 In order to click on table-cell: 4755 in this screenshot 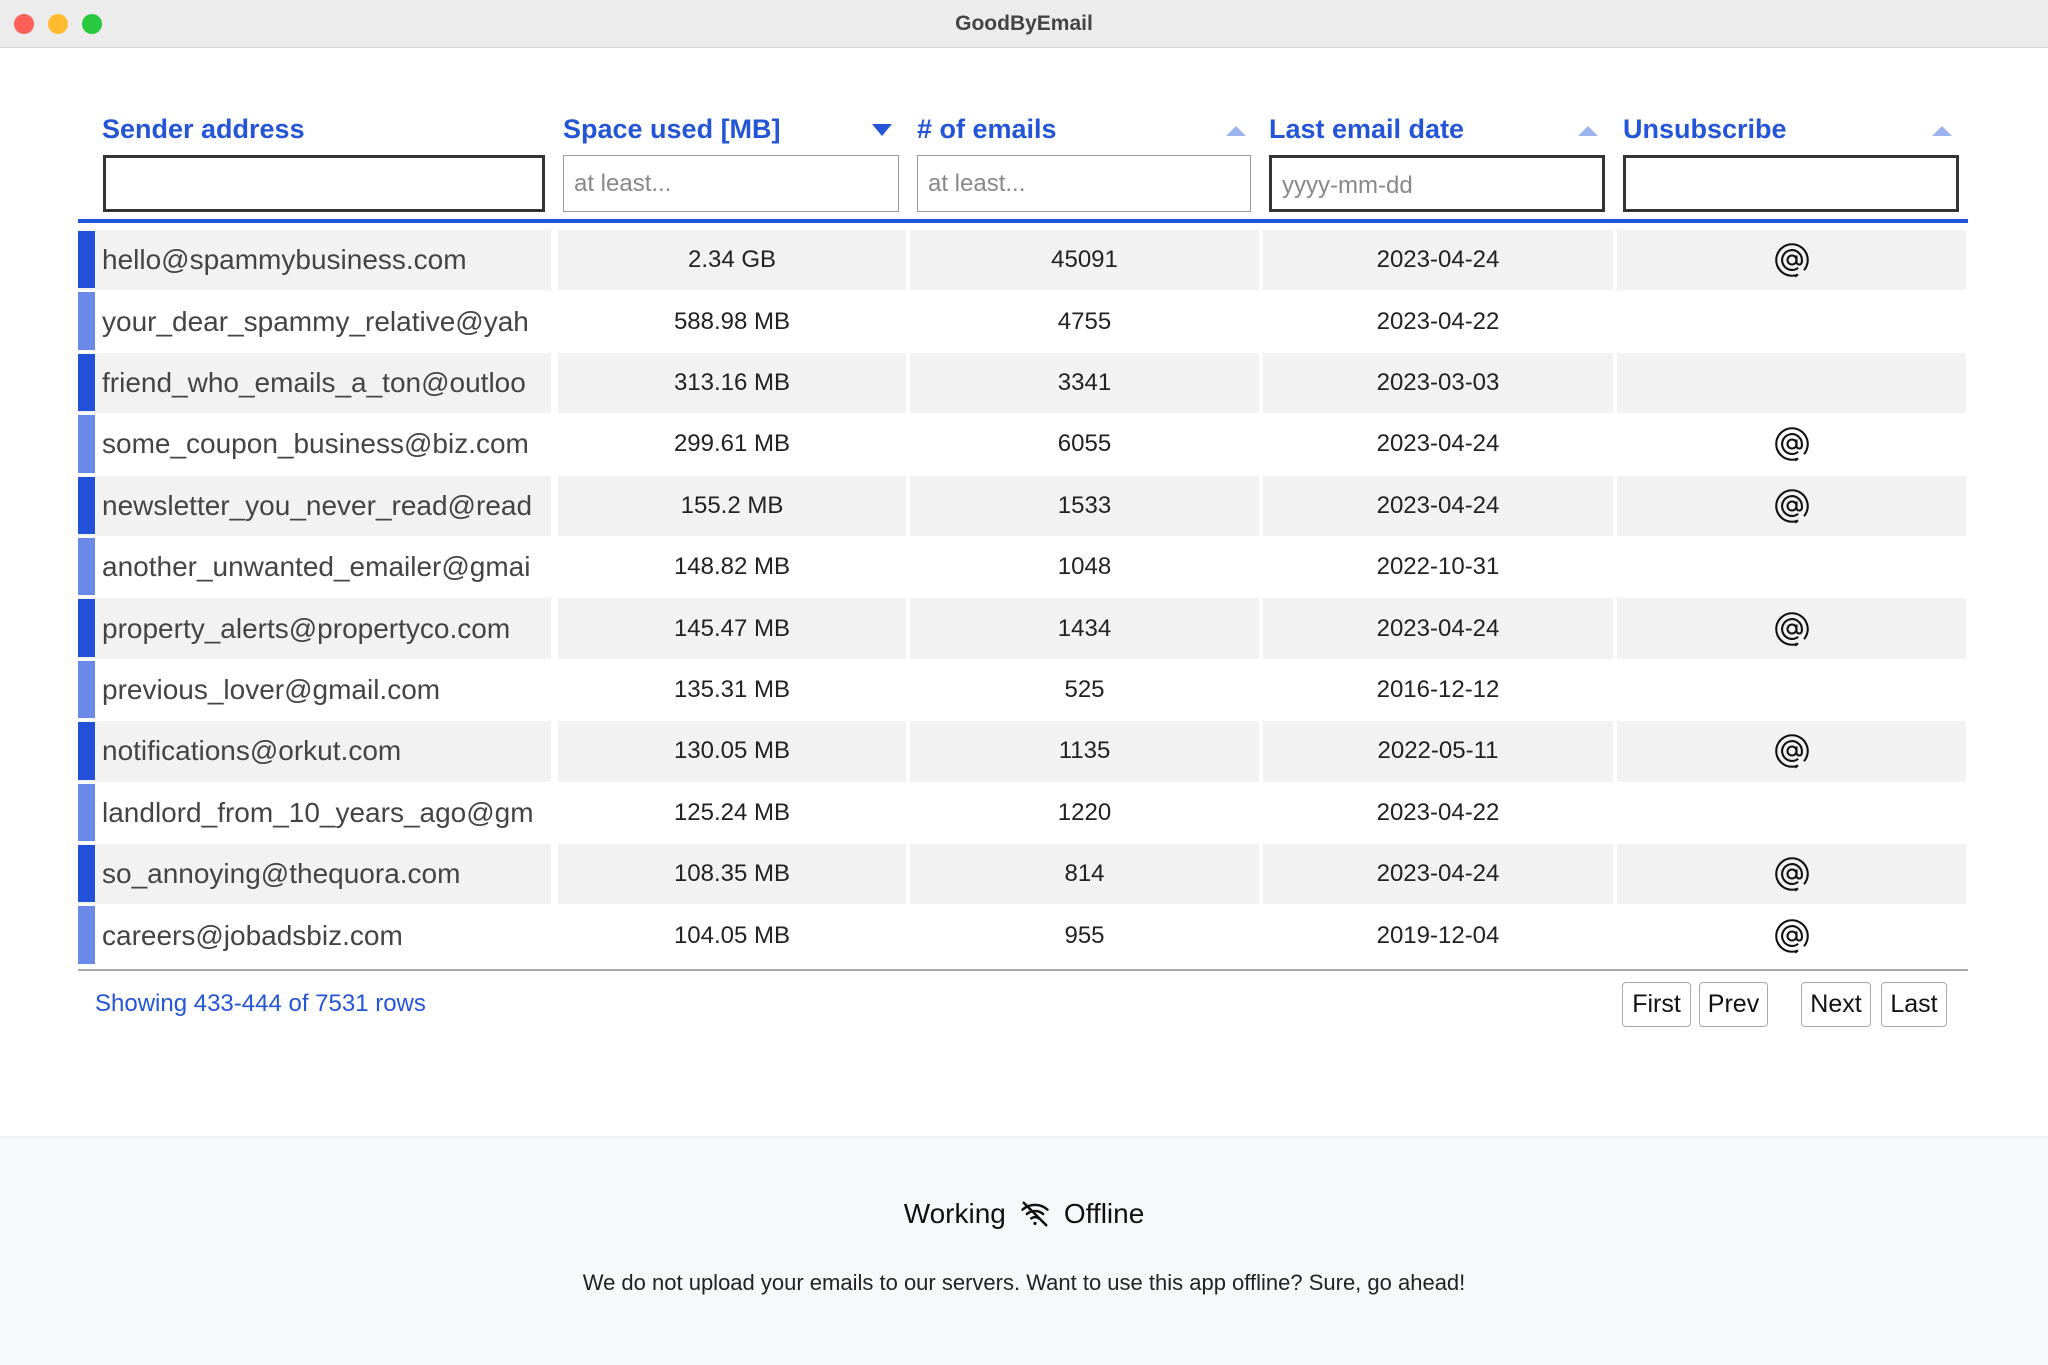, I will do `click(1084, 321)`.